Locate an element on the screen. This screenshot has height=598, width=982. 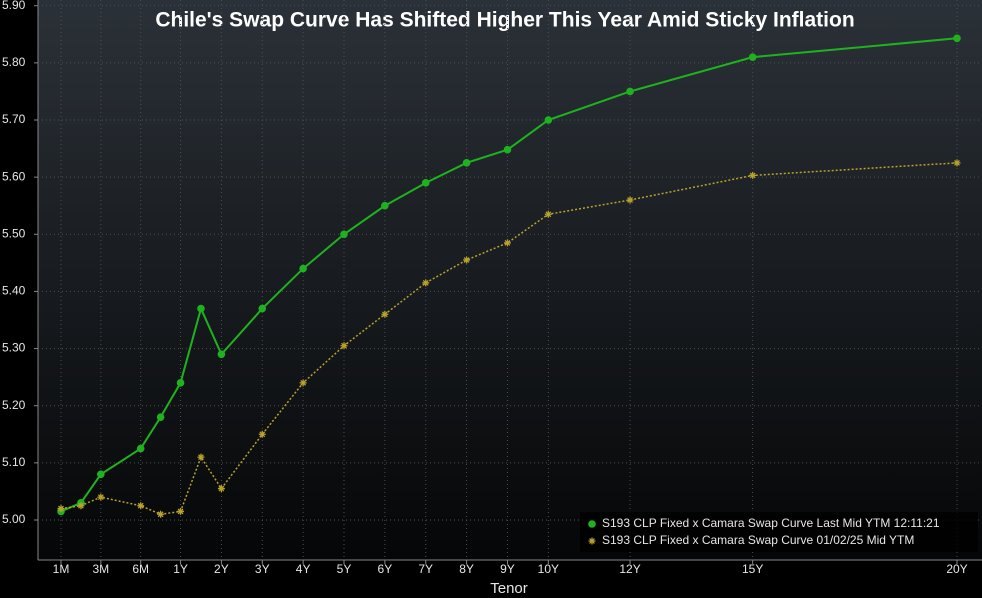
x-tick-label: 12Y is located at coordinates (629, 569).